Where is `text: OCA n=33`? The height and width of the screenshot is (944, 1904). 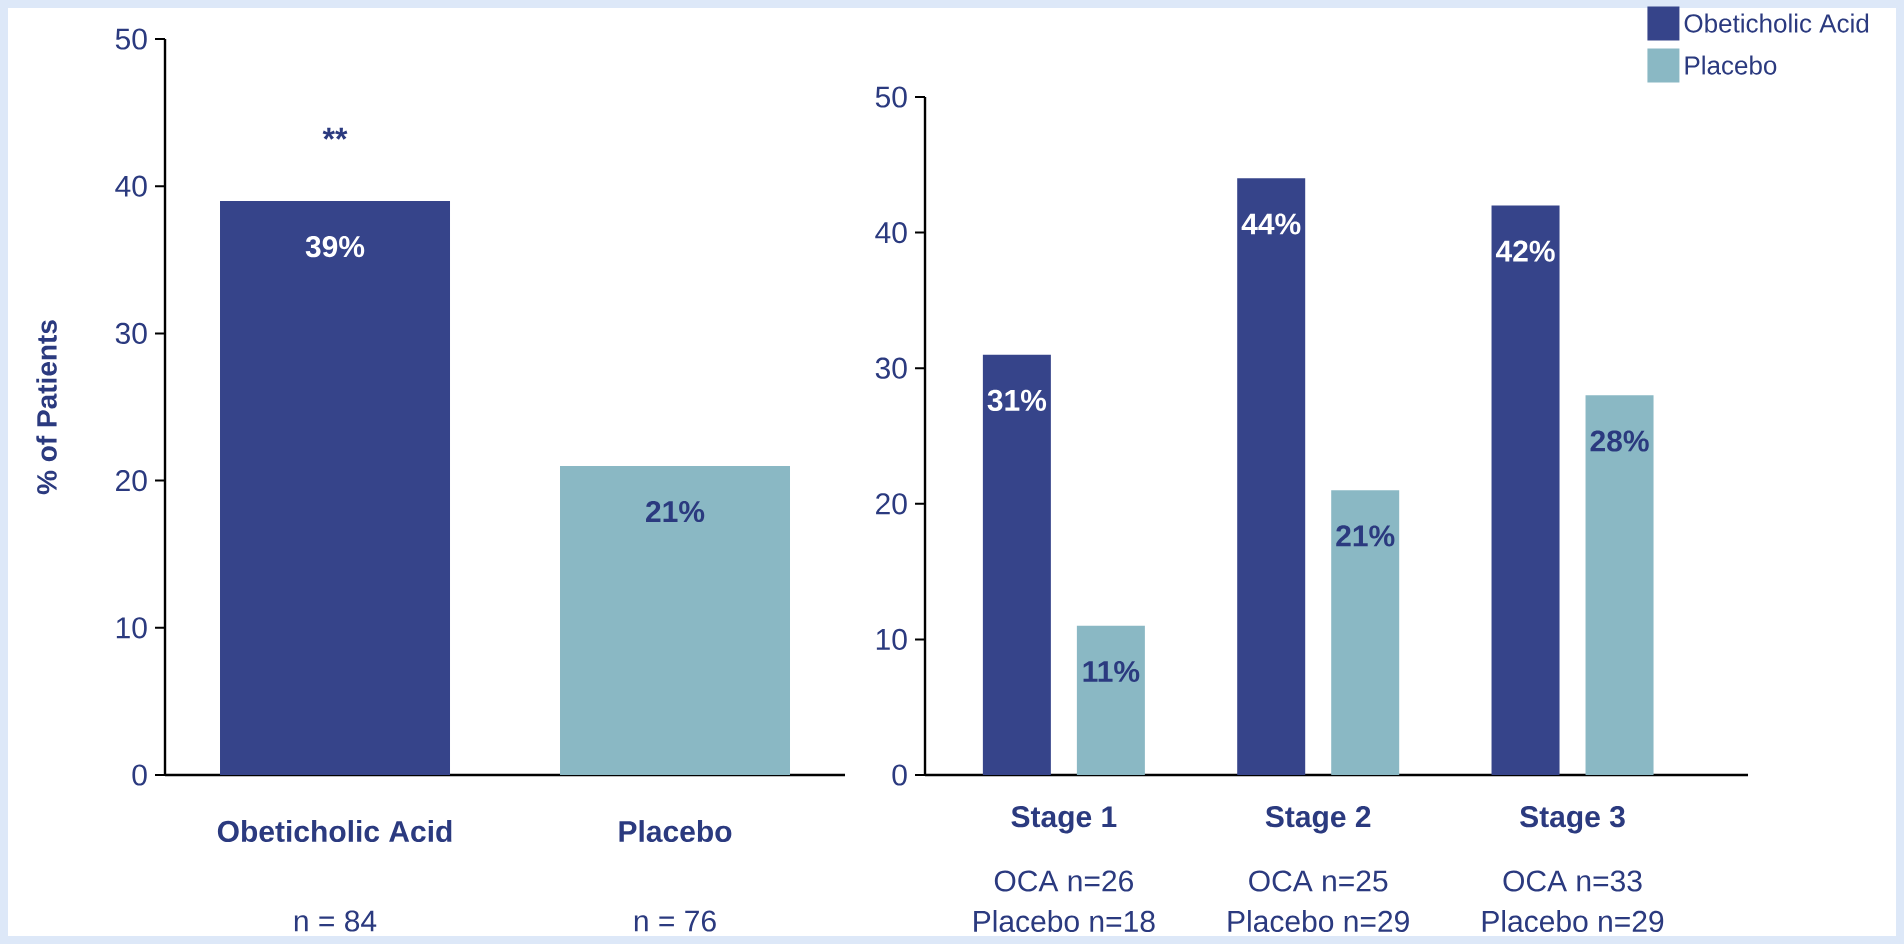 text: OCA n=33 is located at coordinates (1572, 881).